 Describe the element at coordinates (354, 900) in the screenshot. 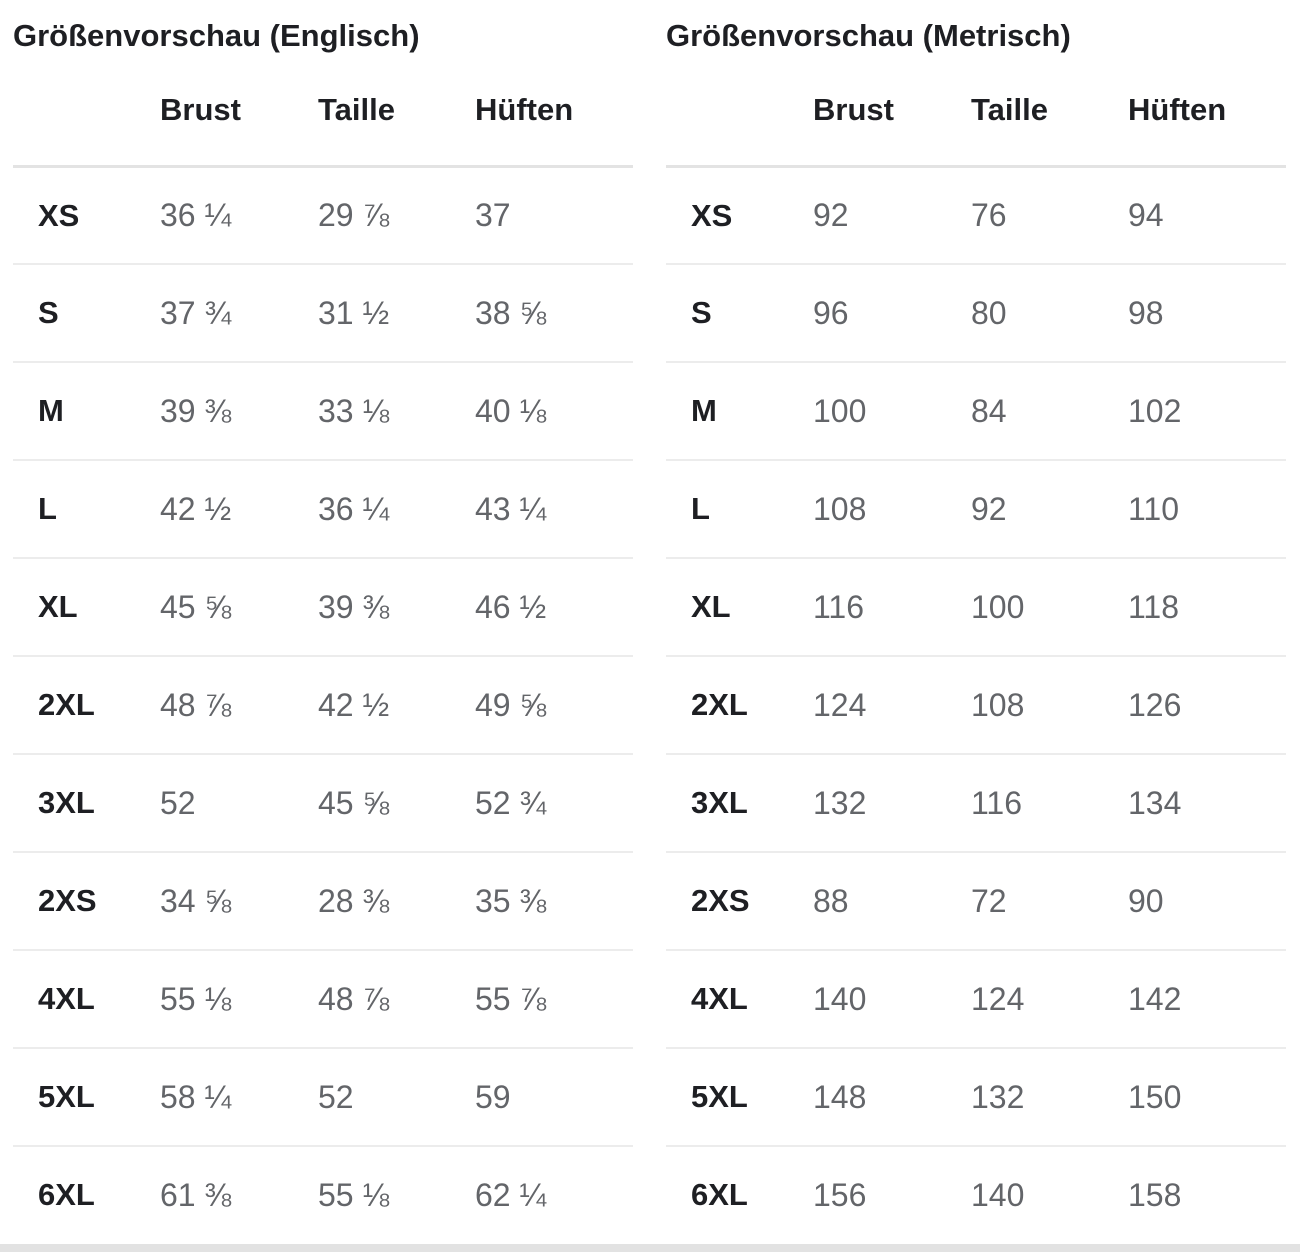

I see `row-value: 28 ⅜` at that location.